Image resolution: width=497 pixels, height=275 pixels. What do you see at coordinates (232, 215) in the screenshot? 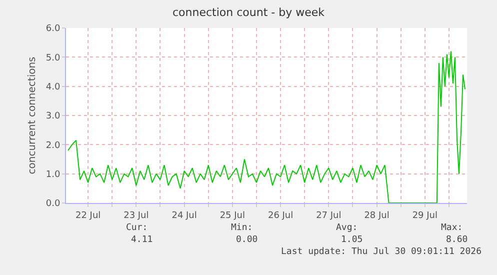
I see `x-tick-label: 25 Jul` at bounding box center [232, 215].